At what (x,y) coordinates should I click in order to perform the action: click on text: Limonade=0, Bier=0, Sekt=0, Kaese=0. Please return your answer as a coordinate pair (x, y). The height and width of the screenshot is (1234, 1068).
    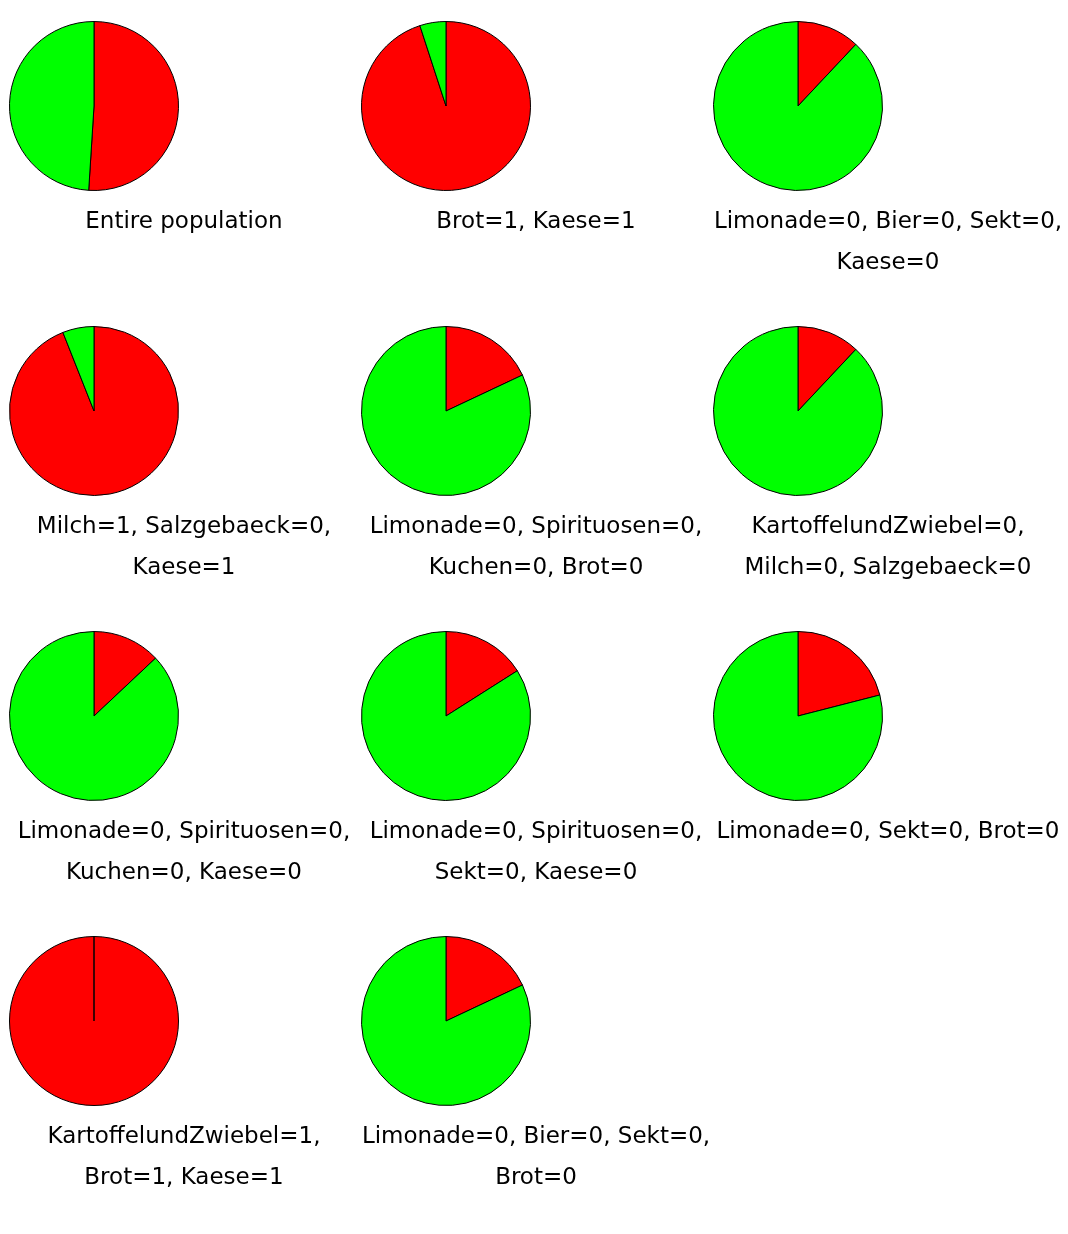
    Looking at the image, I should click on (888, 241).